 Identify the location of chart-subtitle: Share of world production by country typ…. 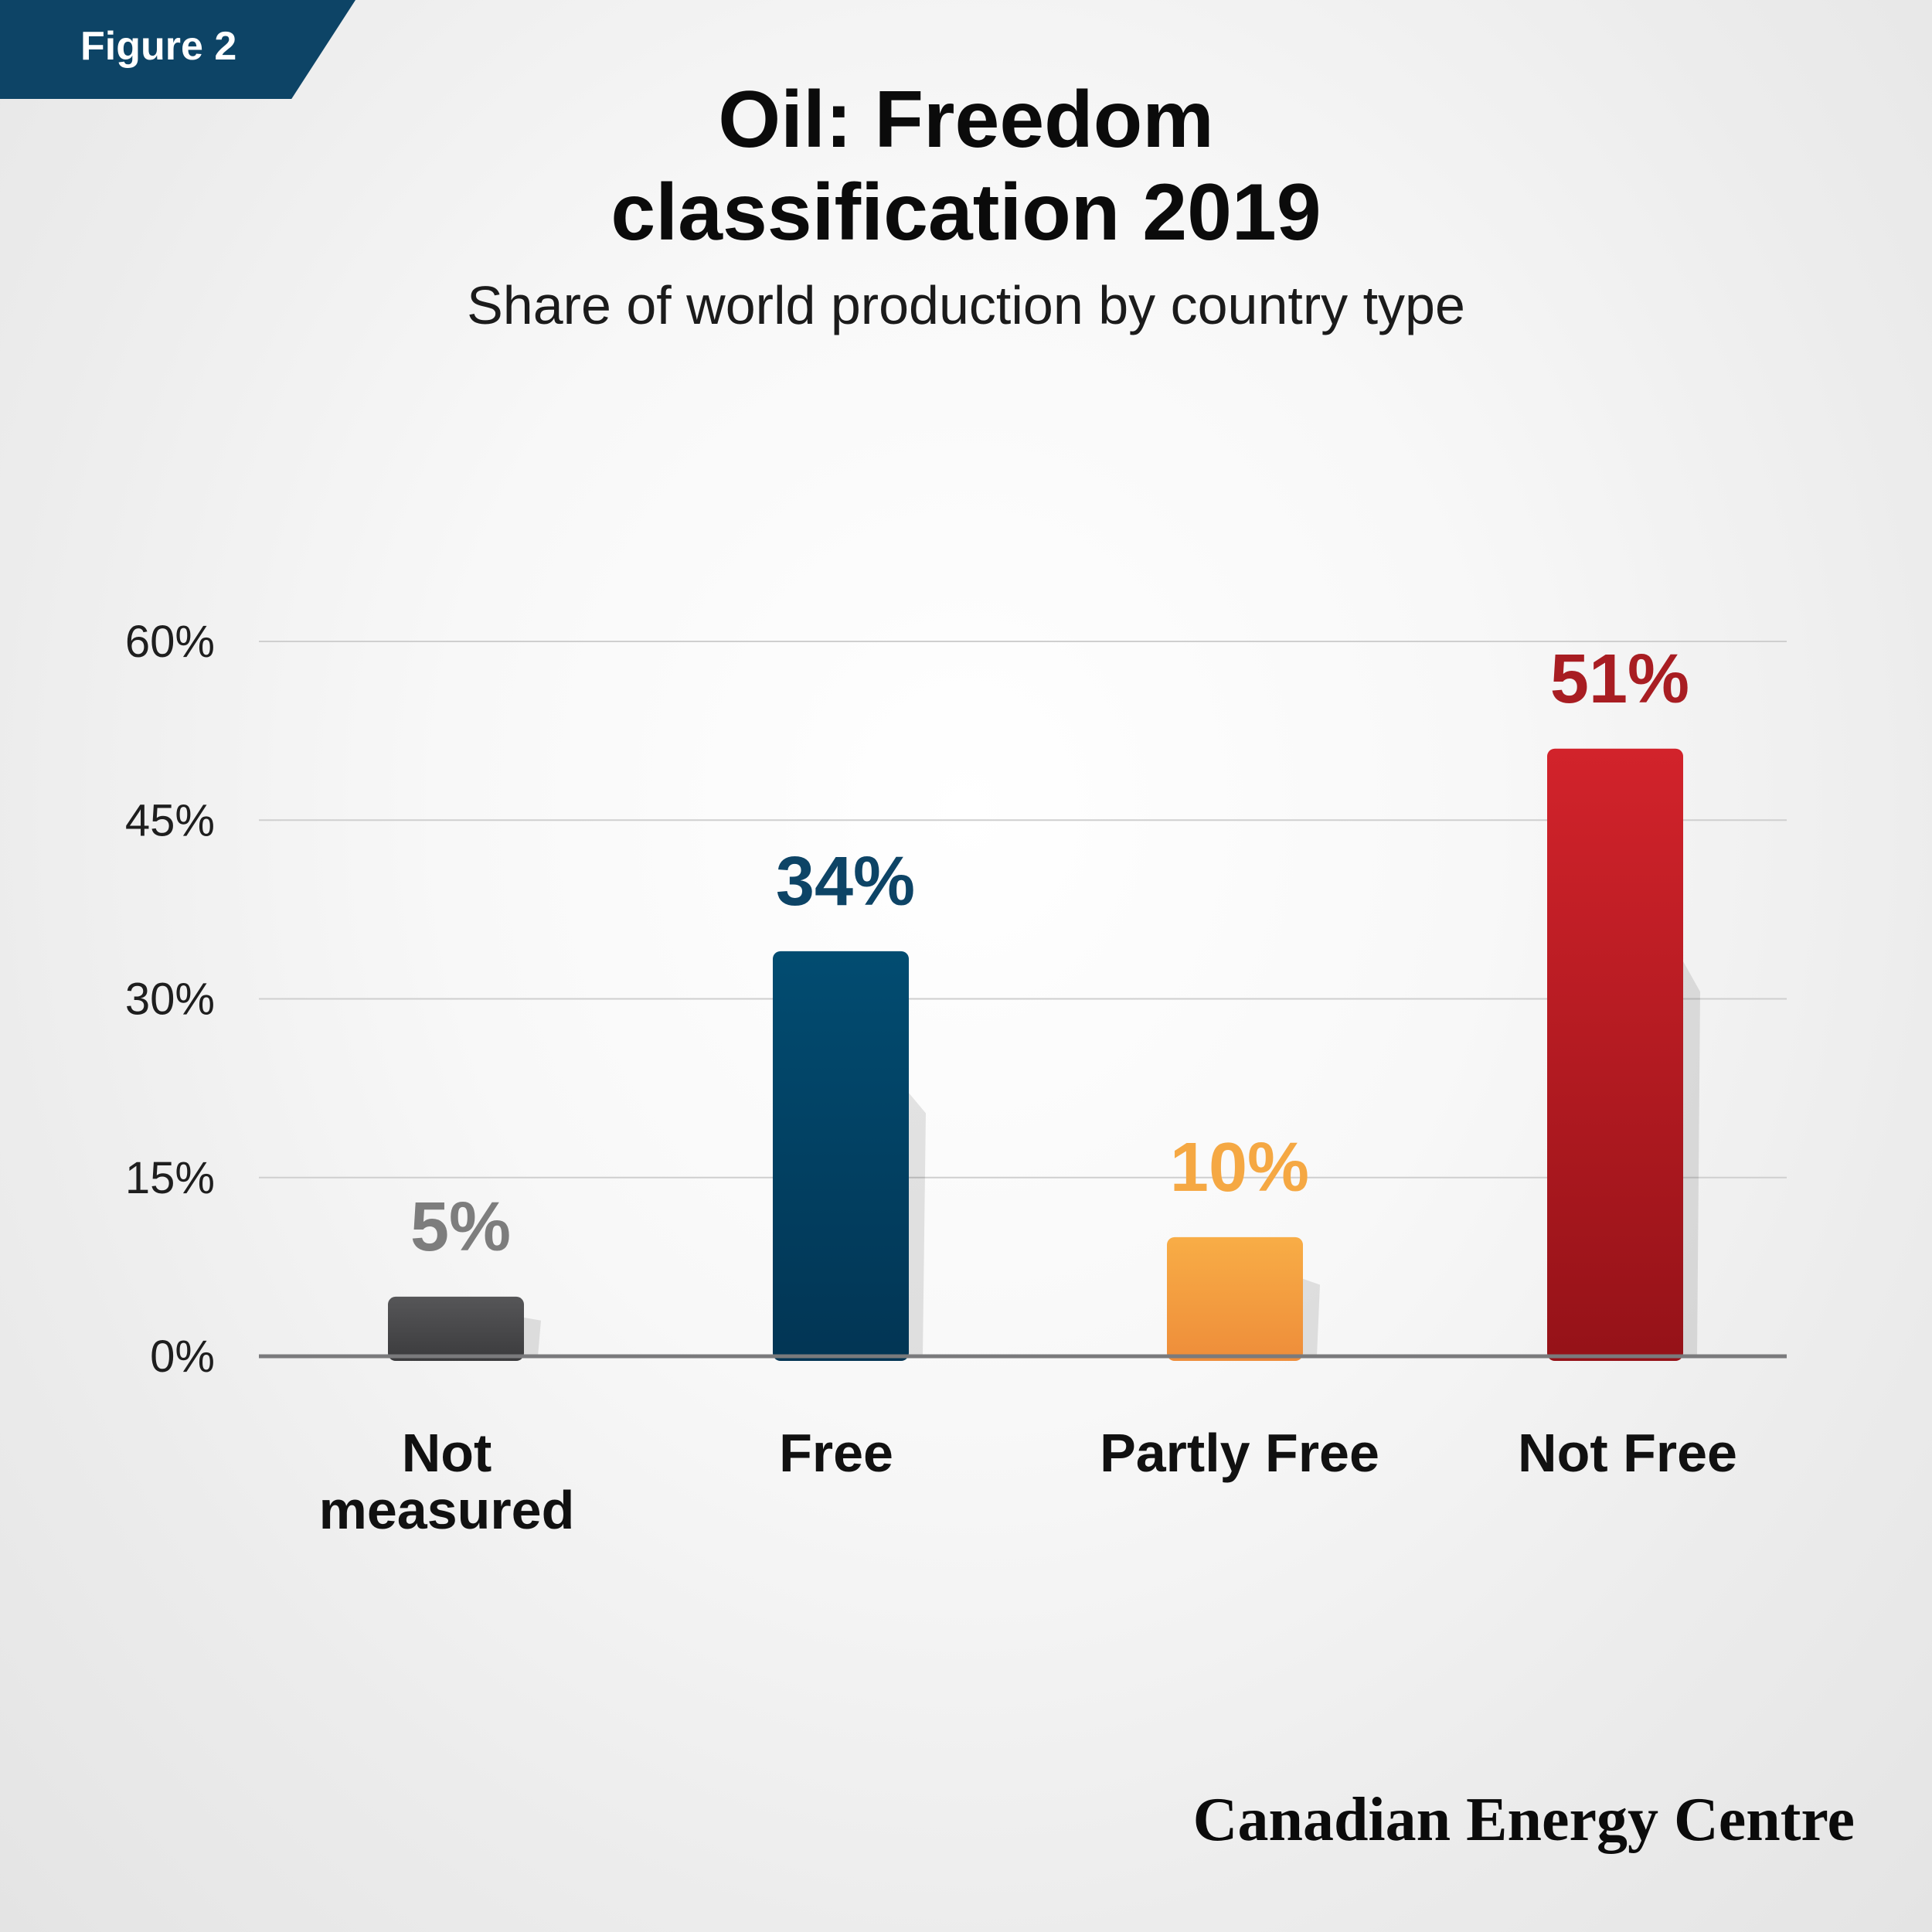
(966, 305).